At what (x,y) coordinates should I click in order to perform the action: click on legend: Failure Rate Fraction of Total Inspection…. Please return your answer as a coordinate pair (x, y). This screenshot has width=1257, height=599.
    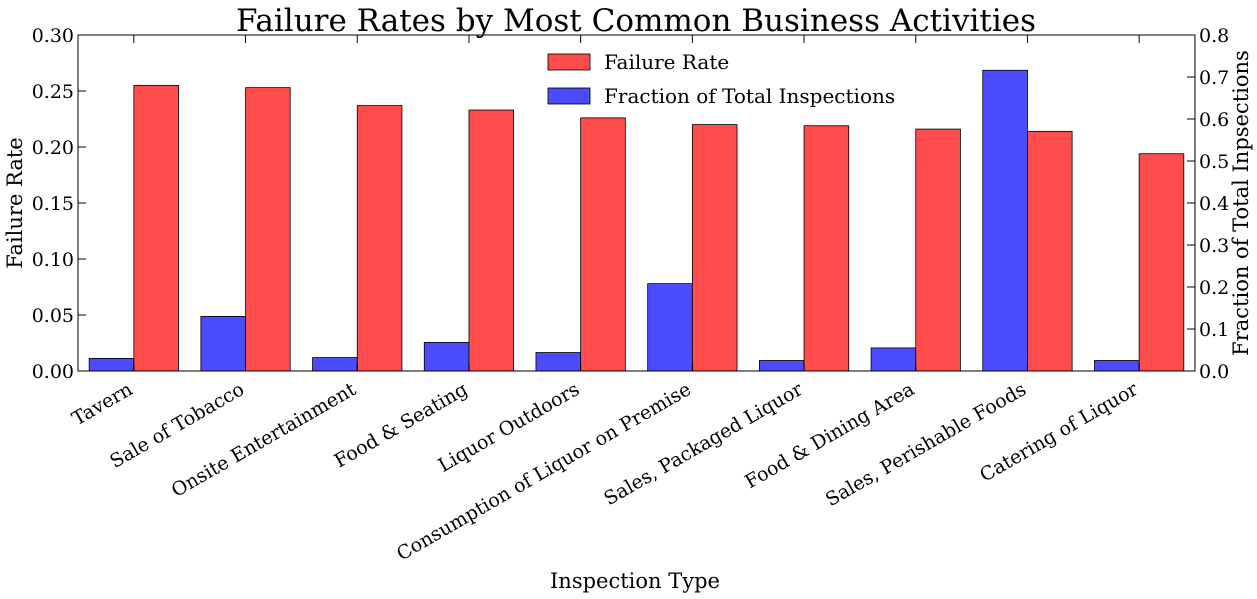
    Looking at the image, I should click on (721, 79).